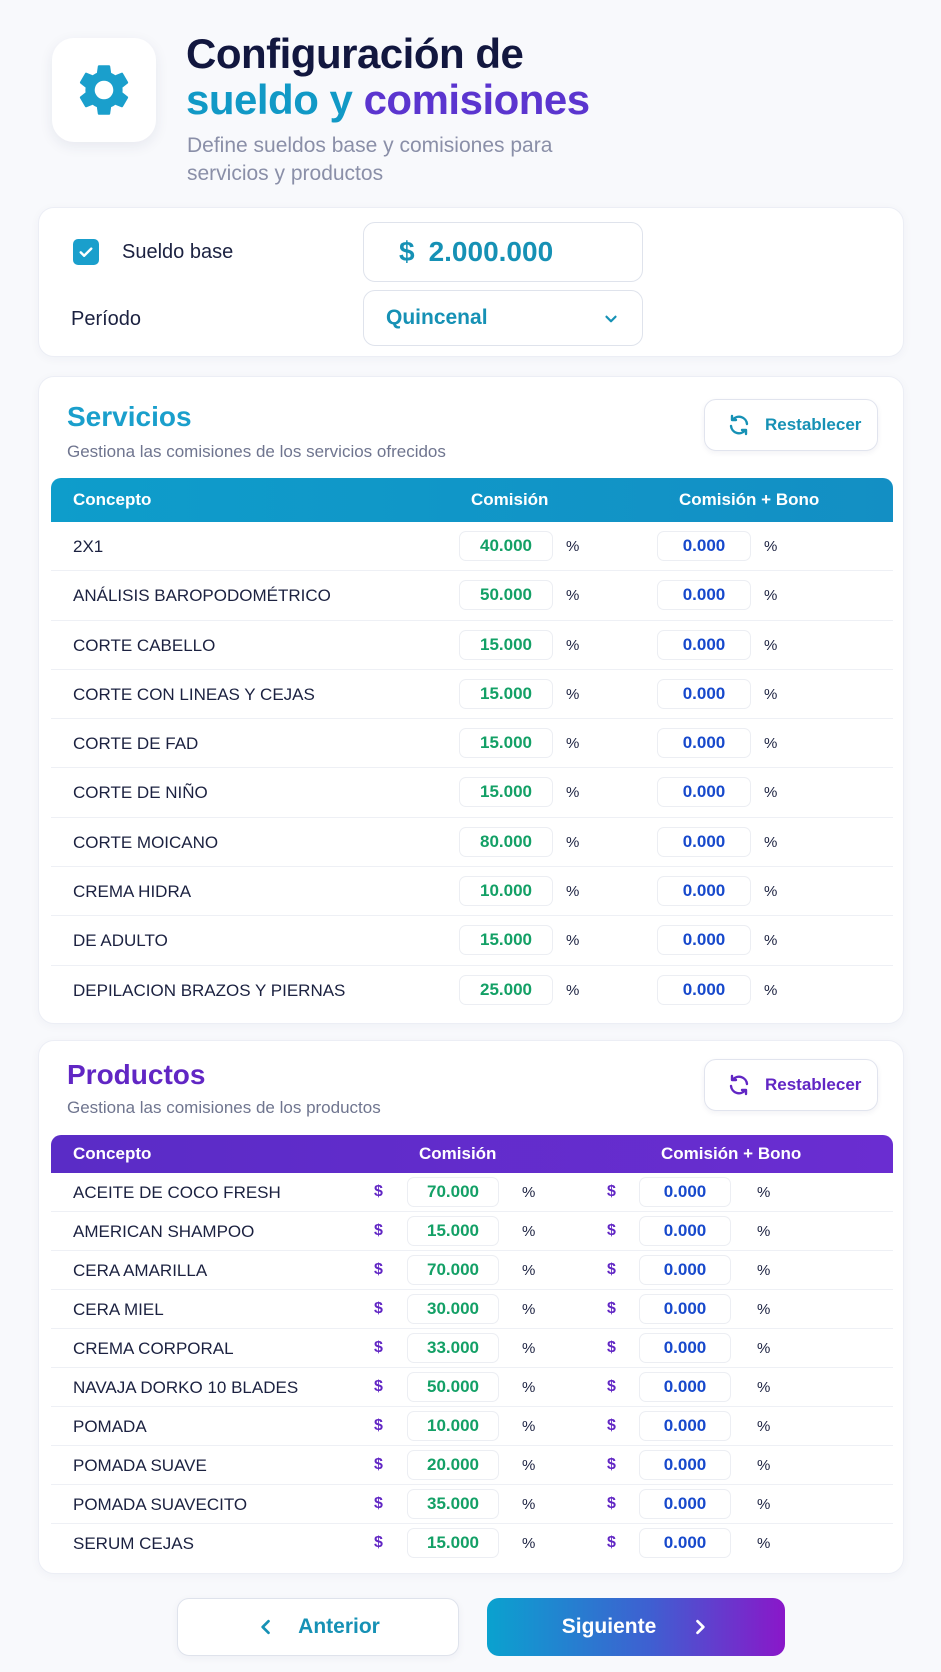 This screenshot has height=1672, width=941. What do you see at coordinates (146, 842) in the screenshot?
I see `concepto-cell: CORTE MOICANO` at bounding box center [146, 842].